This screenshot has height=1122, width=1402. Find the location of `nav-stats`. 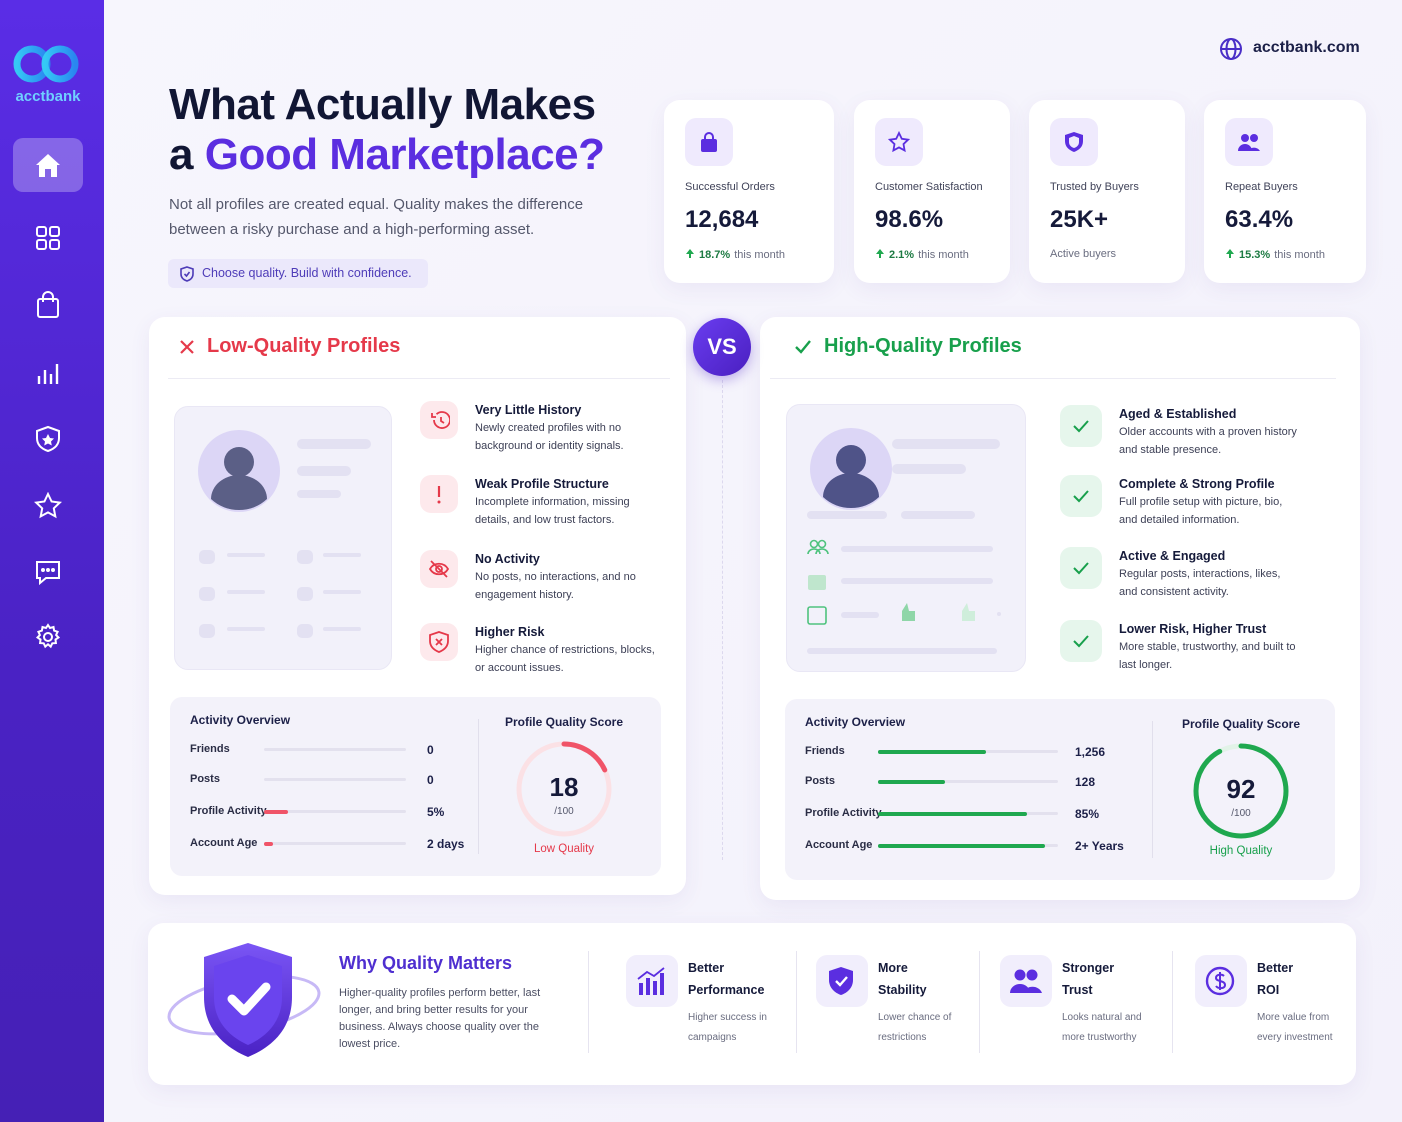

nav-stats is located at coordinates (48, 373).